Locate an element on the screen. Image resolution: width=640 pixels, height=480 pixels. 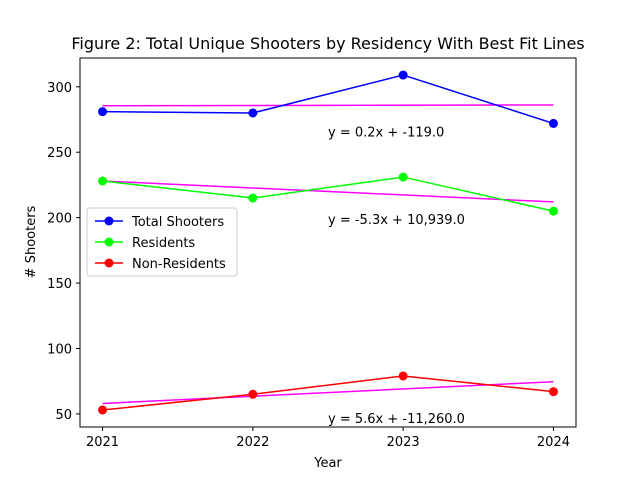
series-line-non-residents is located at coordinates (328, 393).